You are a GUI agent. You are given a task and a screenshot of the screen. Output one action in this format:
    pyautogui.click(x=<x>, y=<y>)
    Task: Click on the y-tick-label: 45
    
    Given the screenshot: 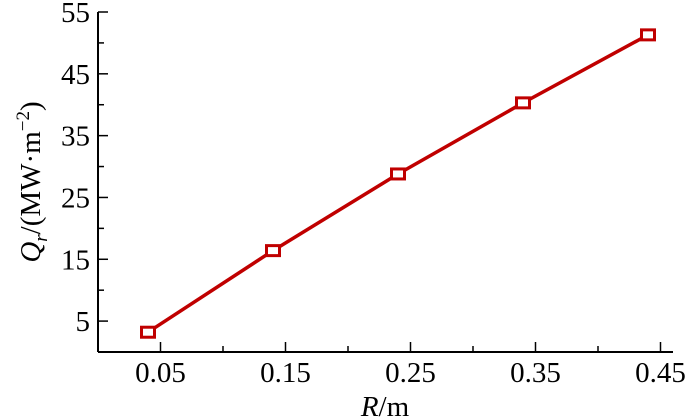 What is the action you would take?
    pyautogui.click(x=75, y=75)
    